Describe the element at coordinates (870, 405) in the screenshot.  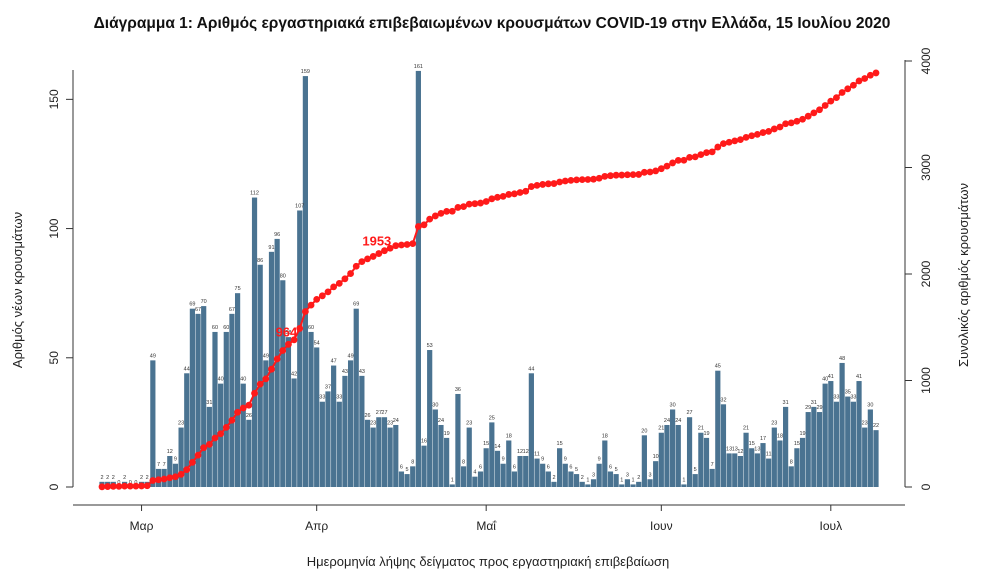
I see `bar-value-label: 30` at that location.